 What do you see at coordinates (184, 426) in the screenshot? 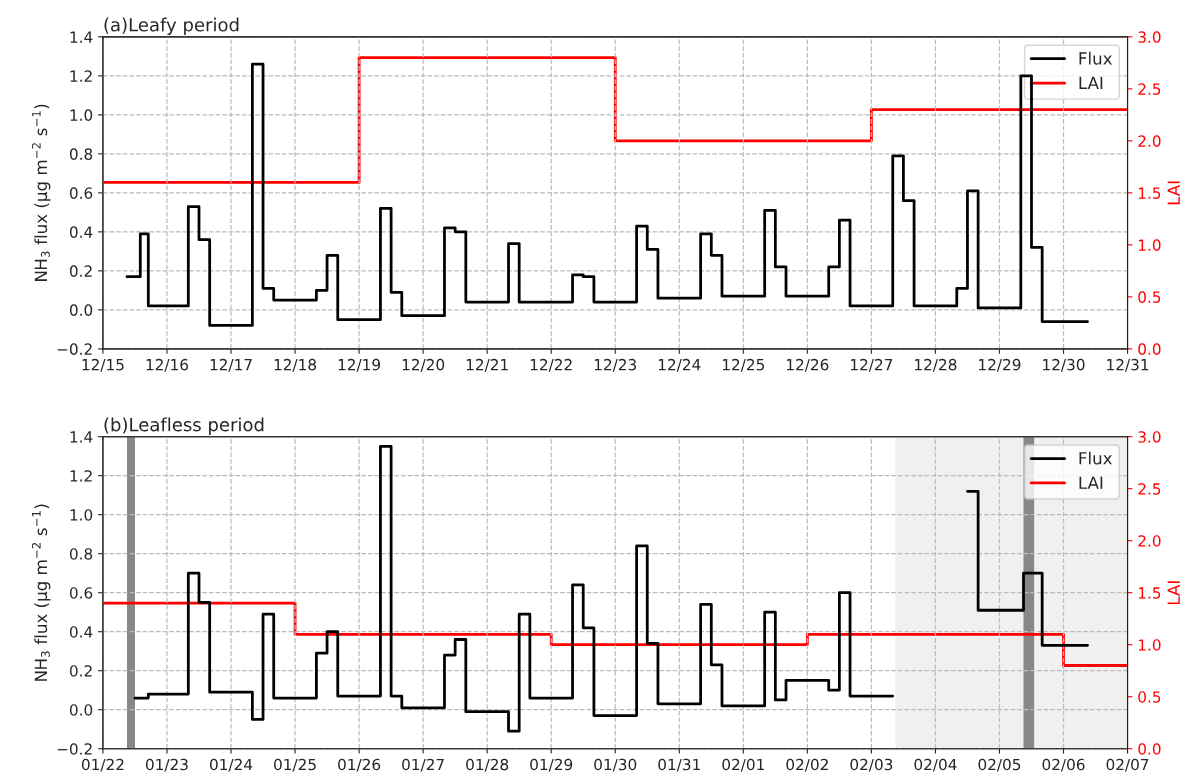
I see `chart-title: (b)Leafless period` at bounding box center [184, 426].